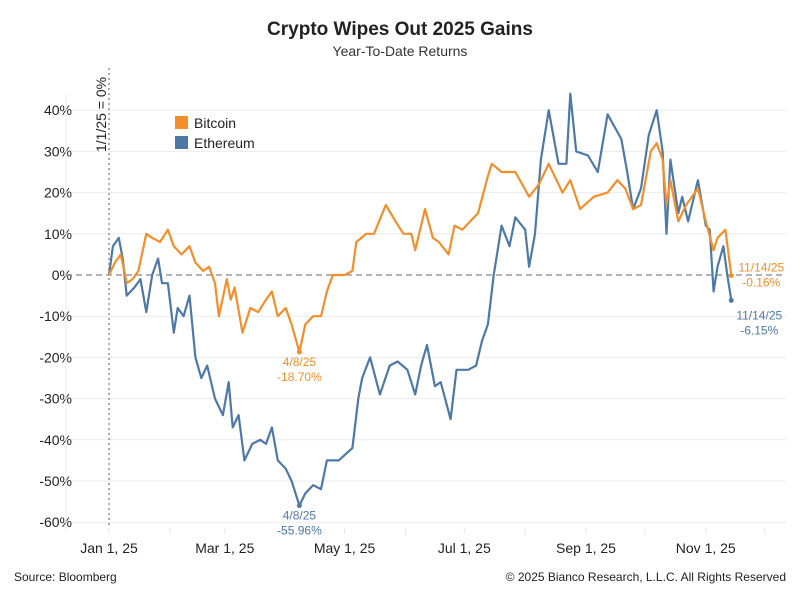  Describe the element at coordinates (181, 122) in the screenshot. I see `legend-swatch-bitcoin` at that location.